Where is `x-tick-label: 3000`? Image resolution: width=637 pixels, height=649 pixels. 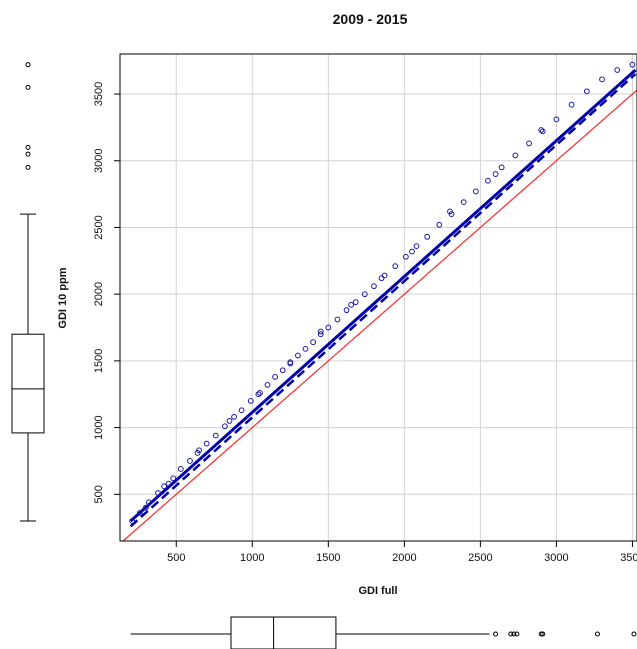 x-tick-label: 3000 is located at coordinates (556, 558).